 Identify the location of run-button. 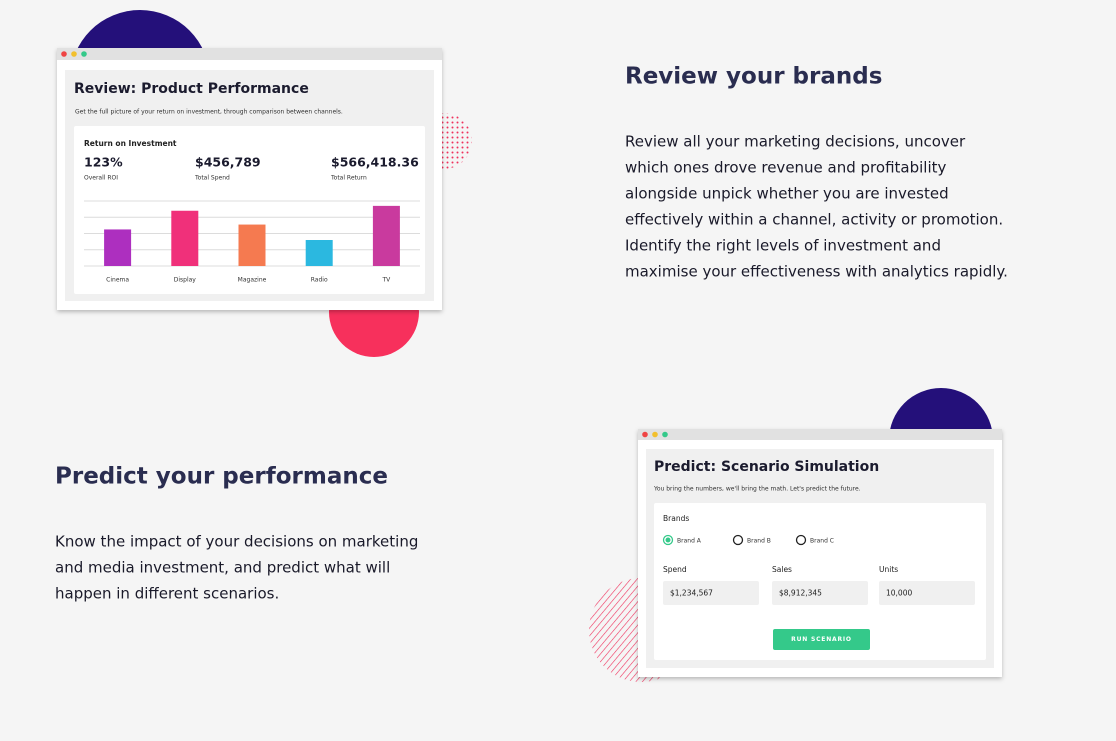
(821, 639).